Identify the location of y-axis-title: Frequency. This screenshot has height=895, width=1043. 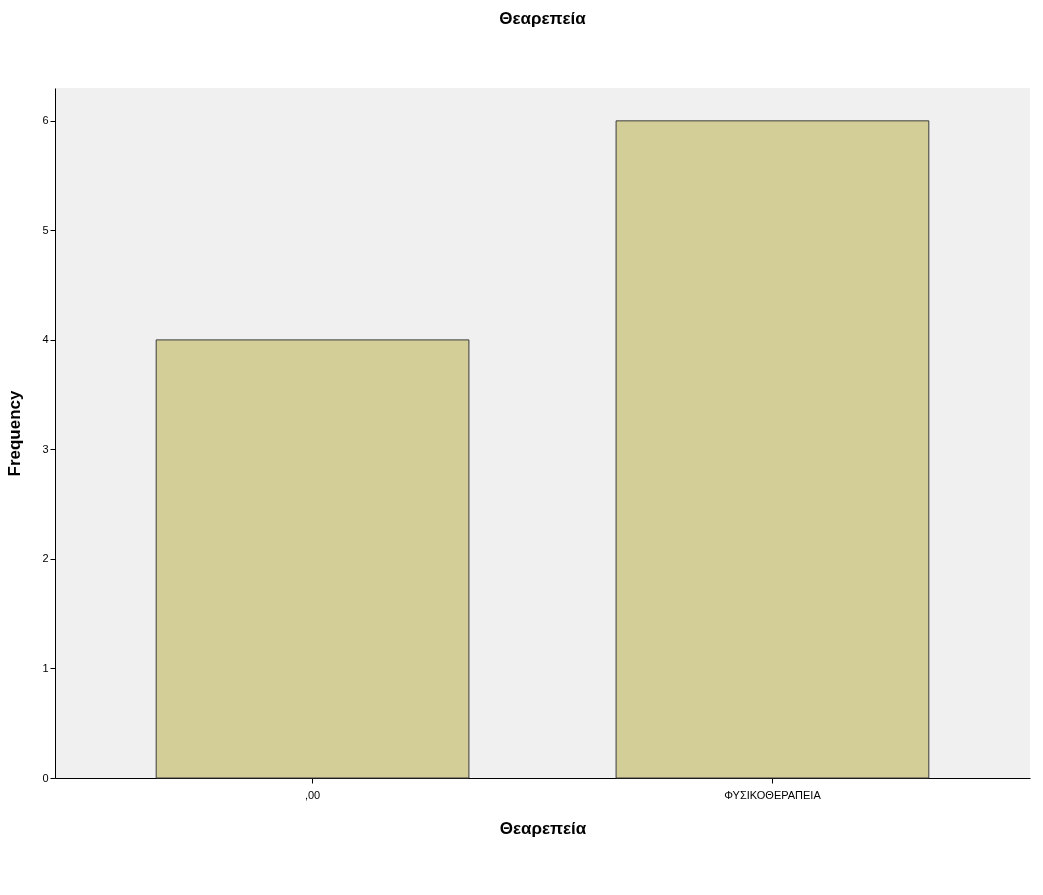
(15, 433).